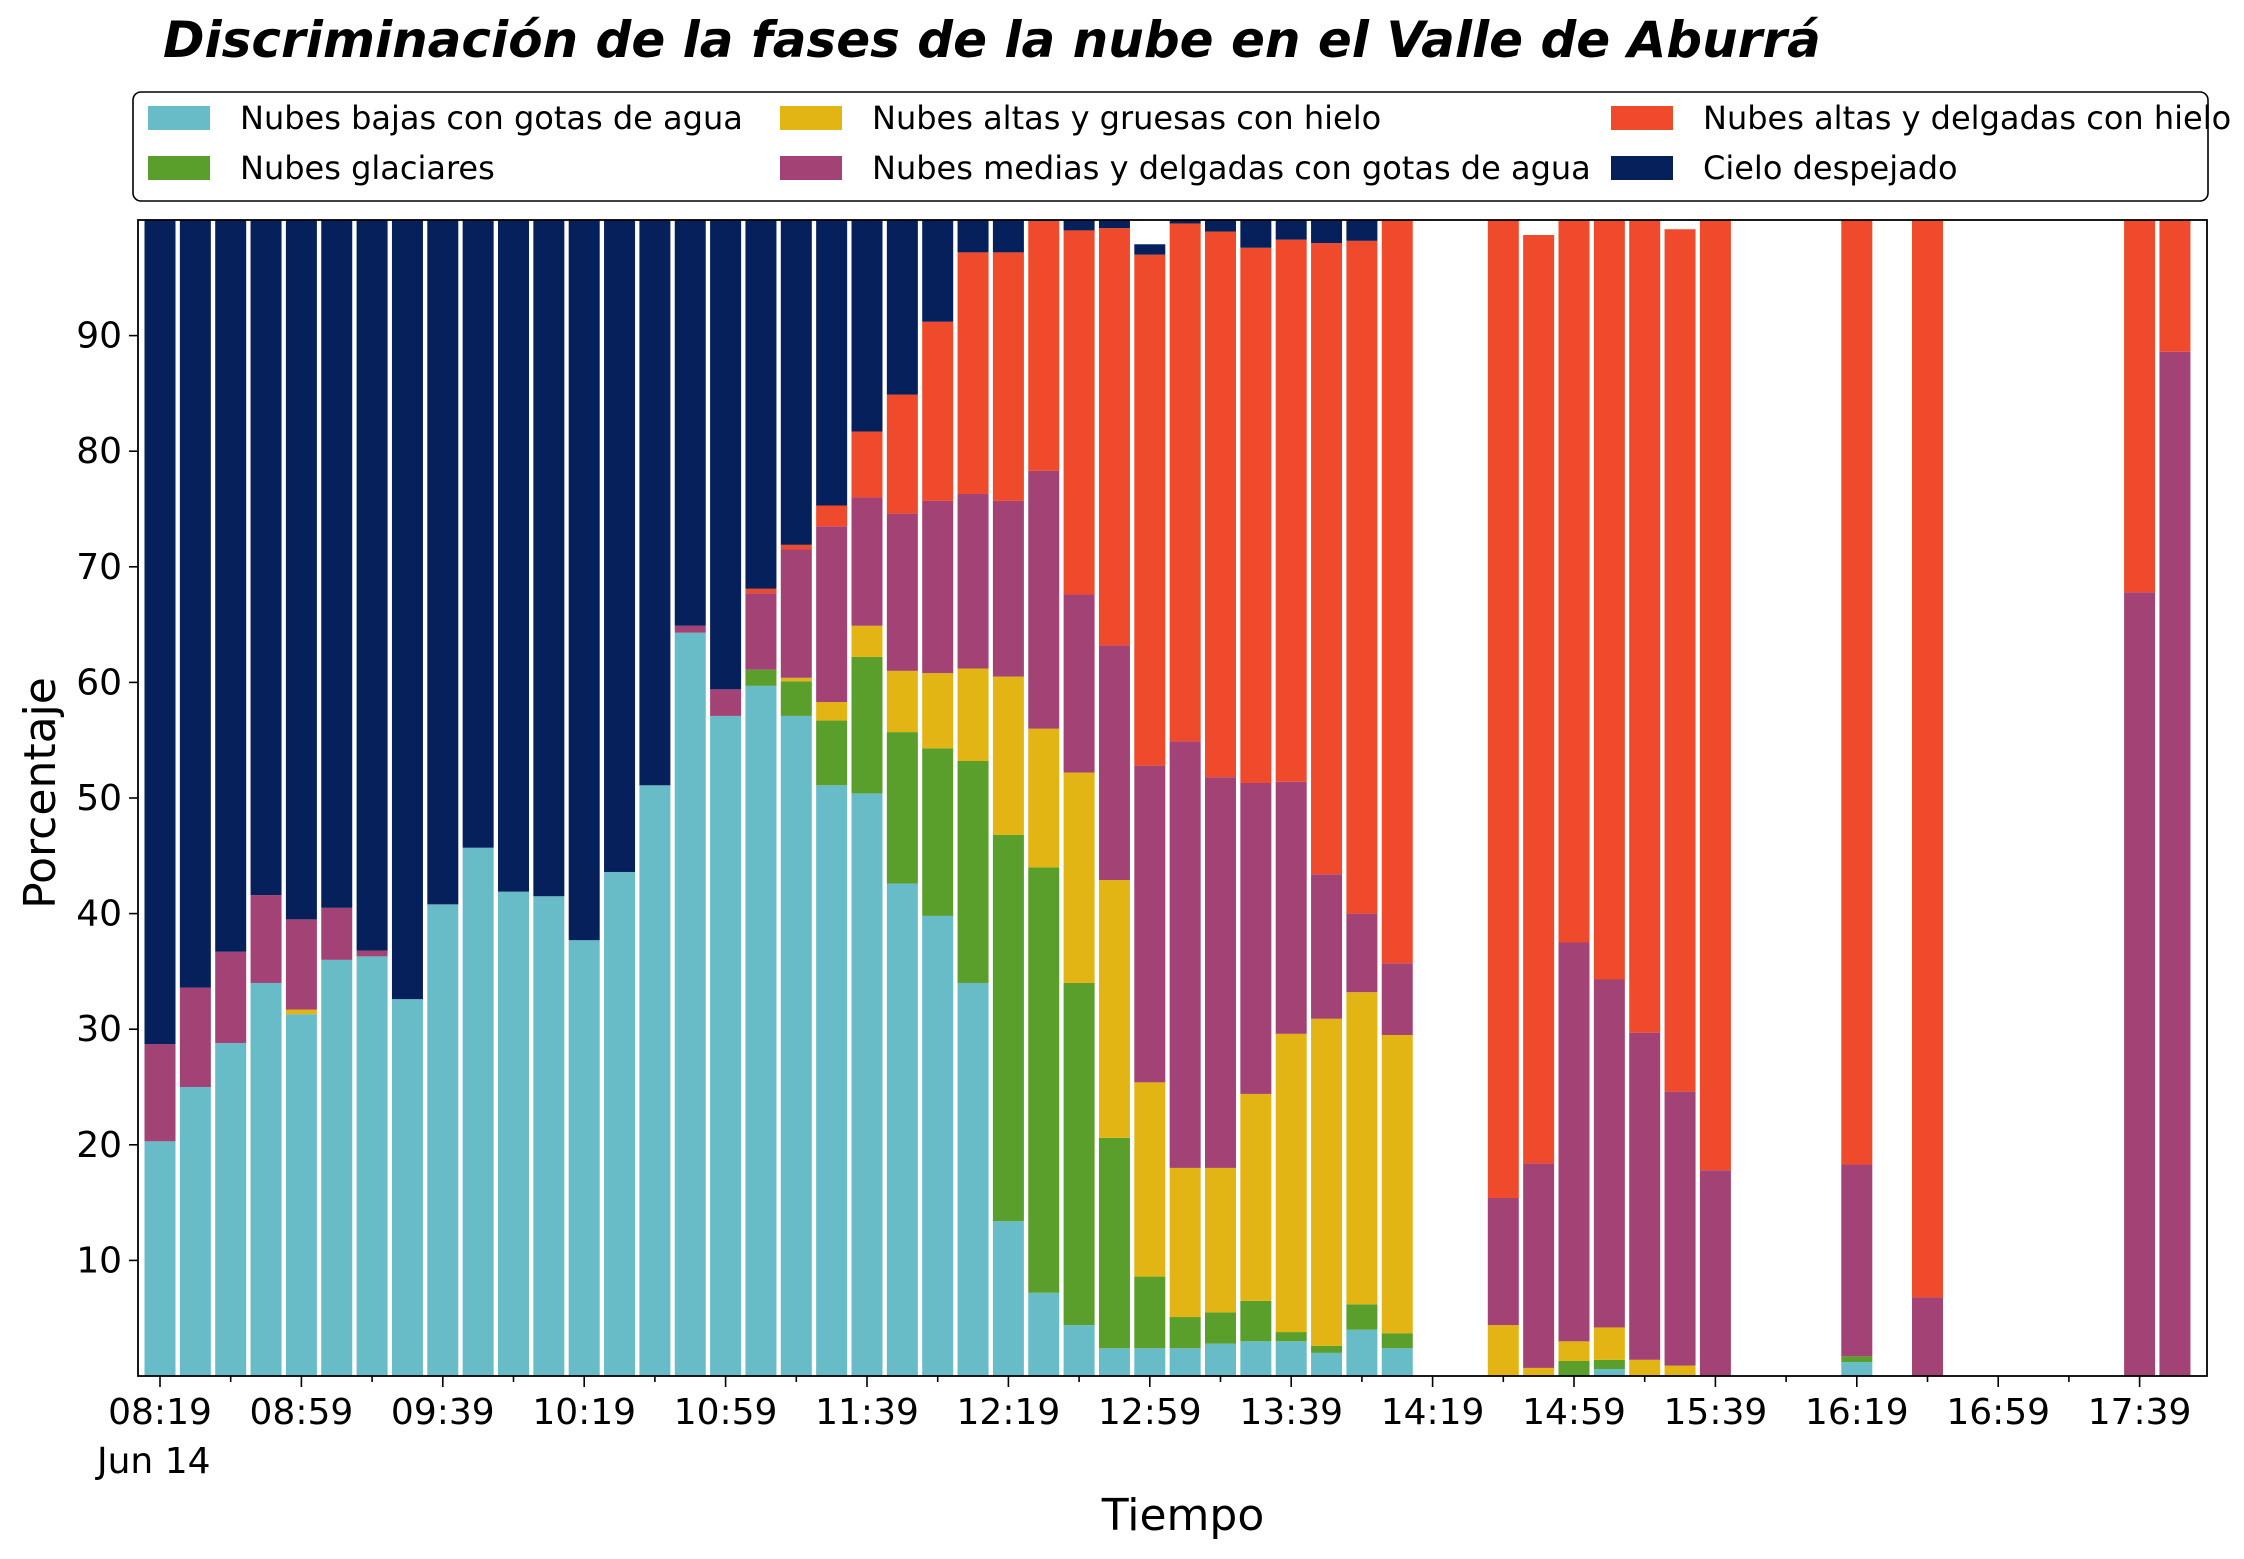 The image size is (2244, 1559). Describe the element at coordinates (1998, 1412) in the screenshot. I see `x-tick-label: 16:59` at that location.